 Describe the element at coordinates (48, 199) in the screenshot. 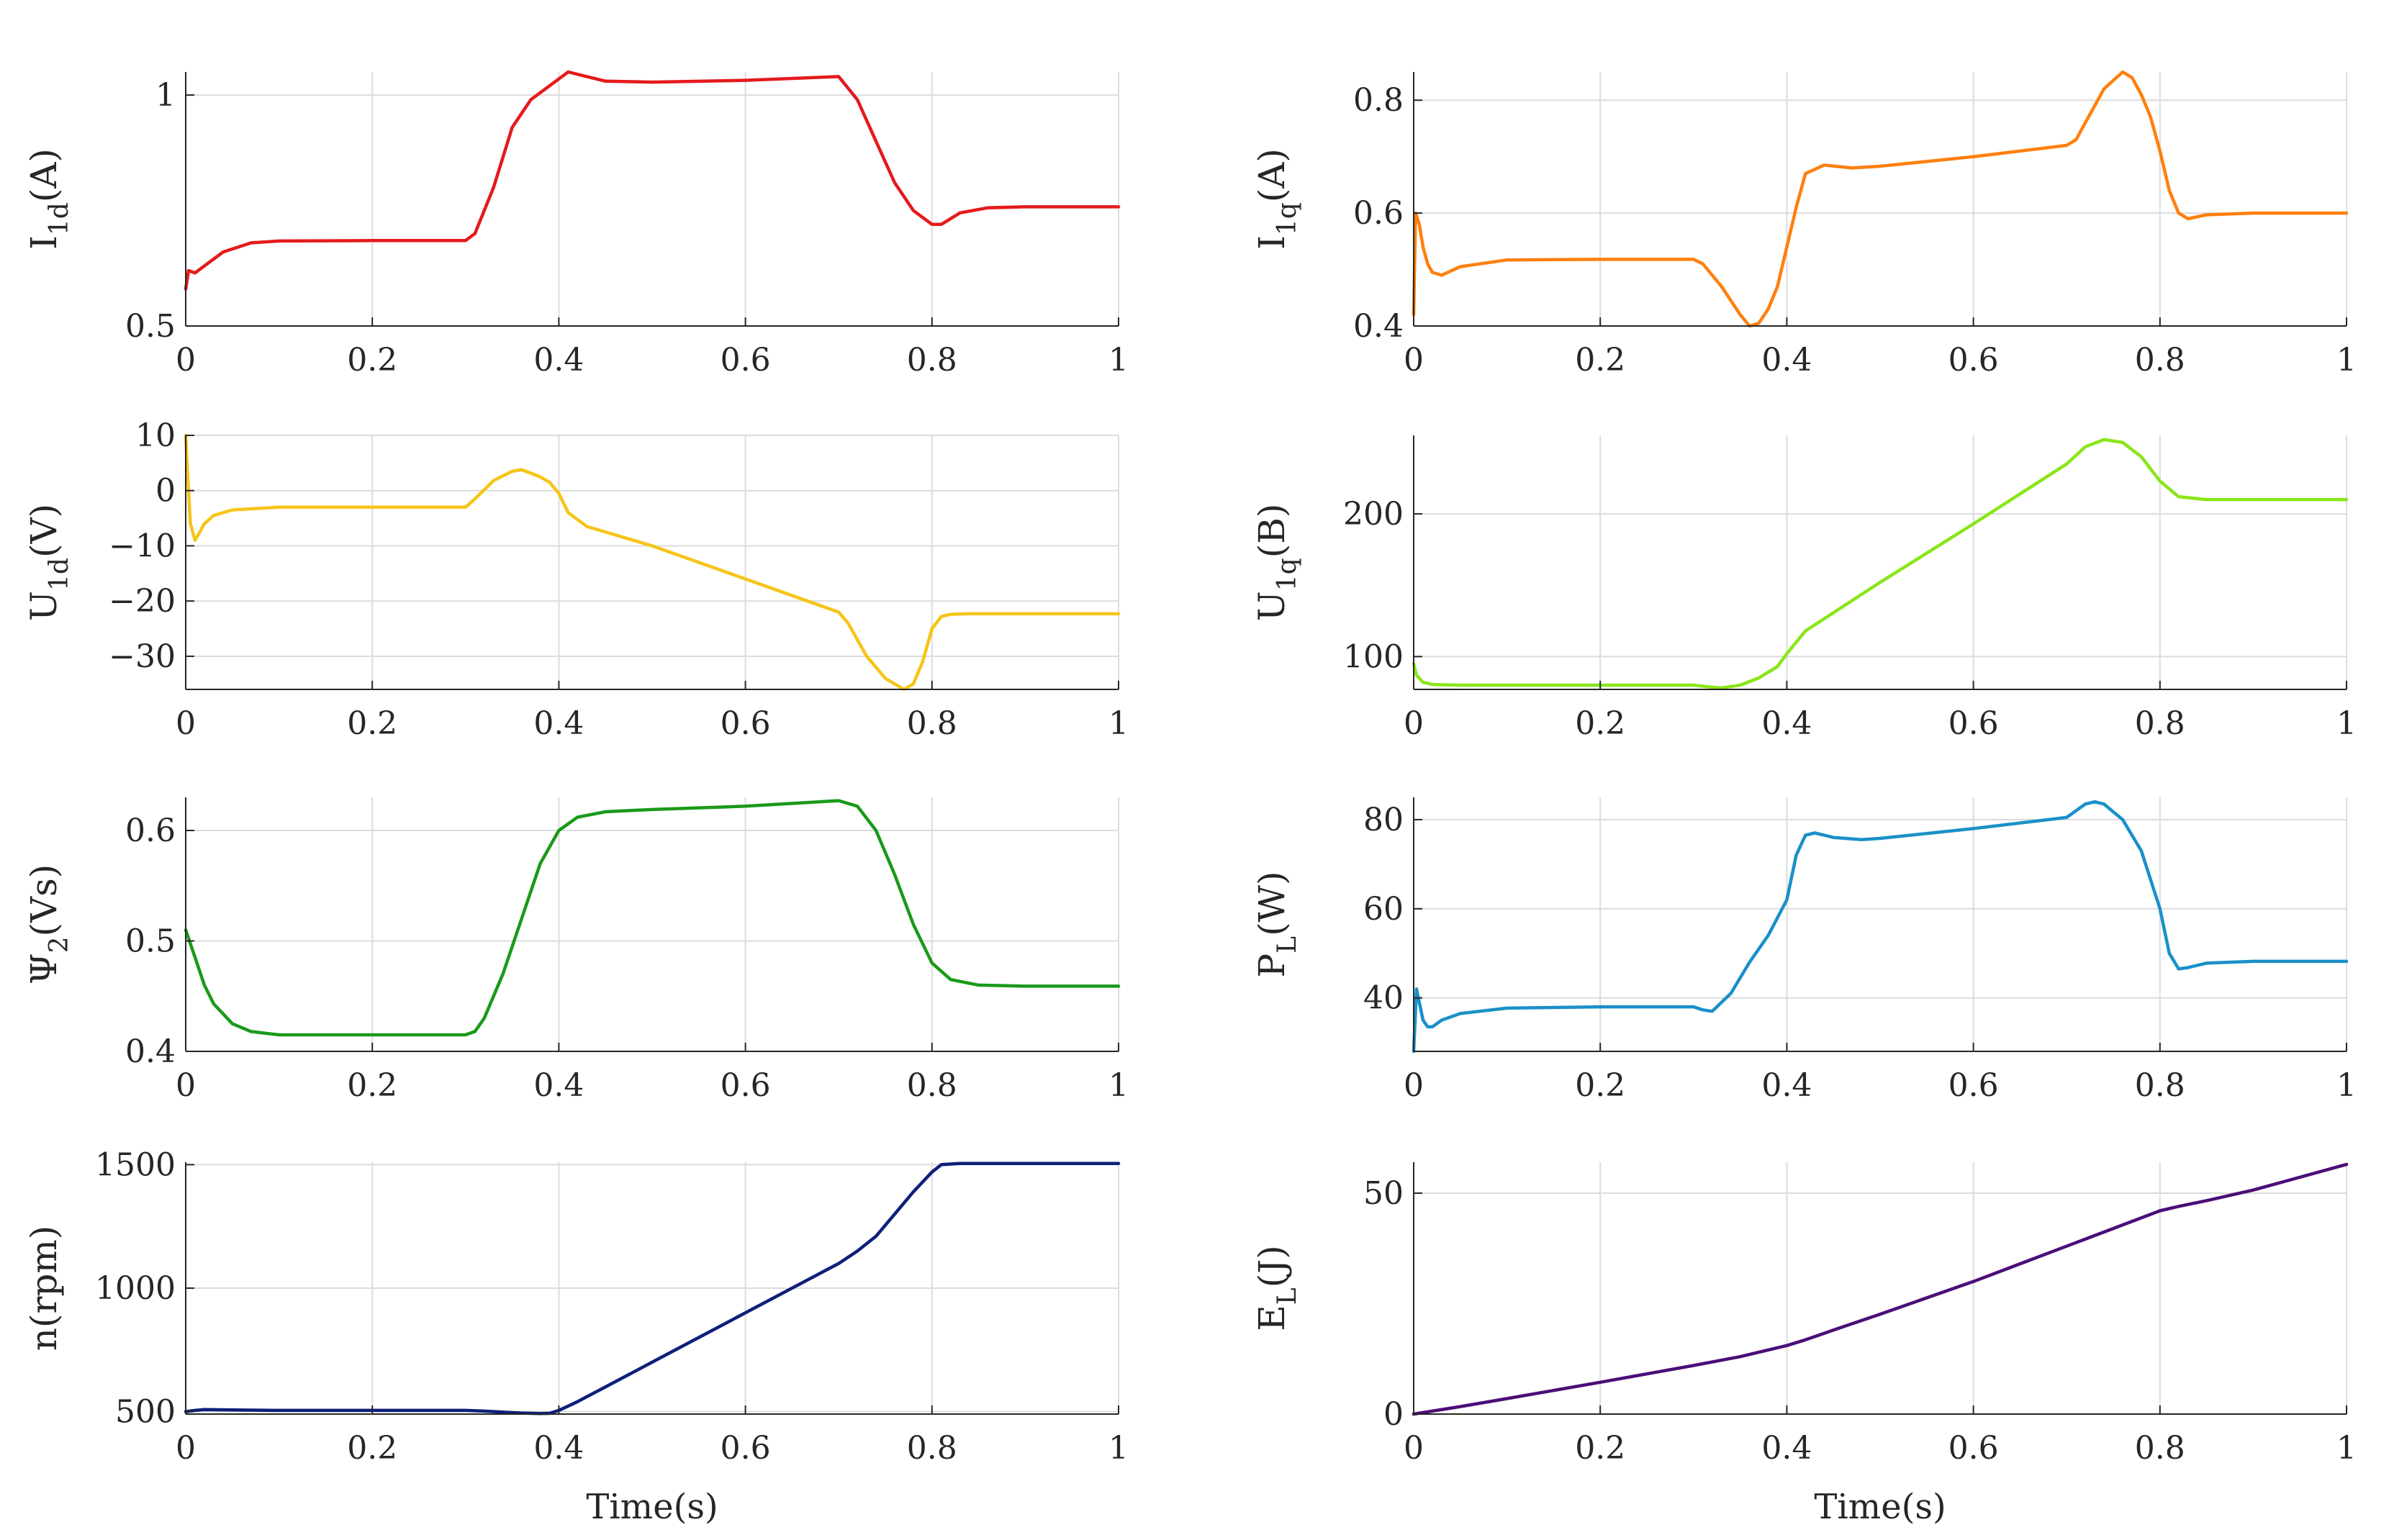

I see `chart-current-d-ylabel: I1d(A)` at that location.